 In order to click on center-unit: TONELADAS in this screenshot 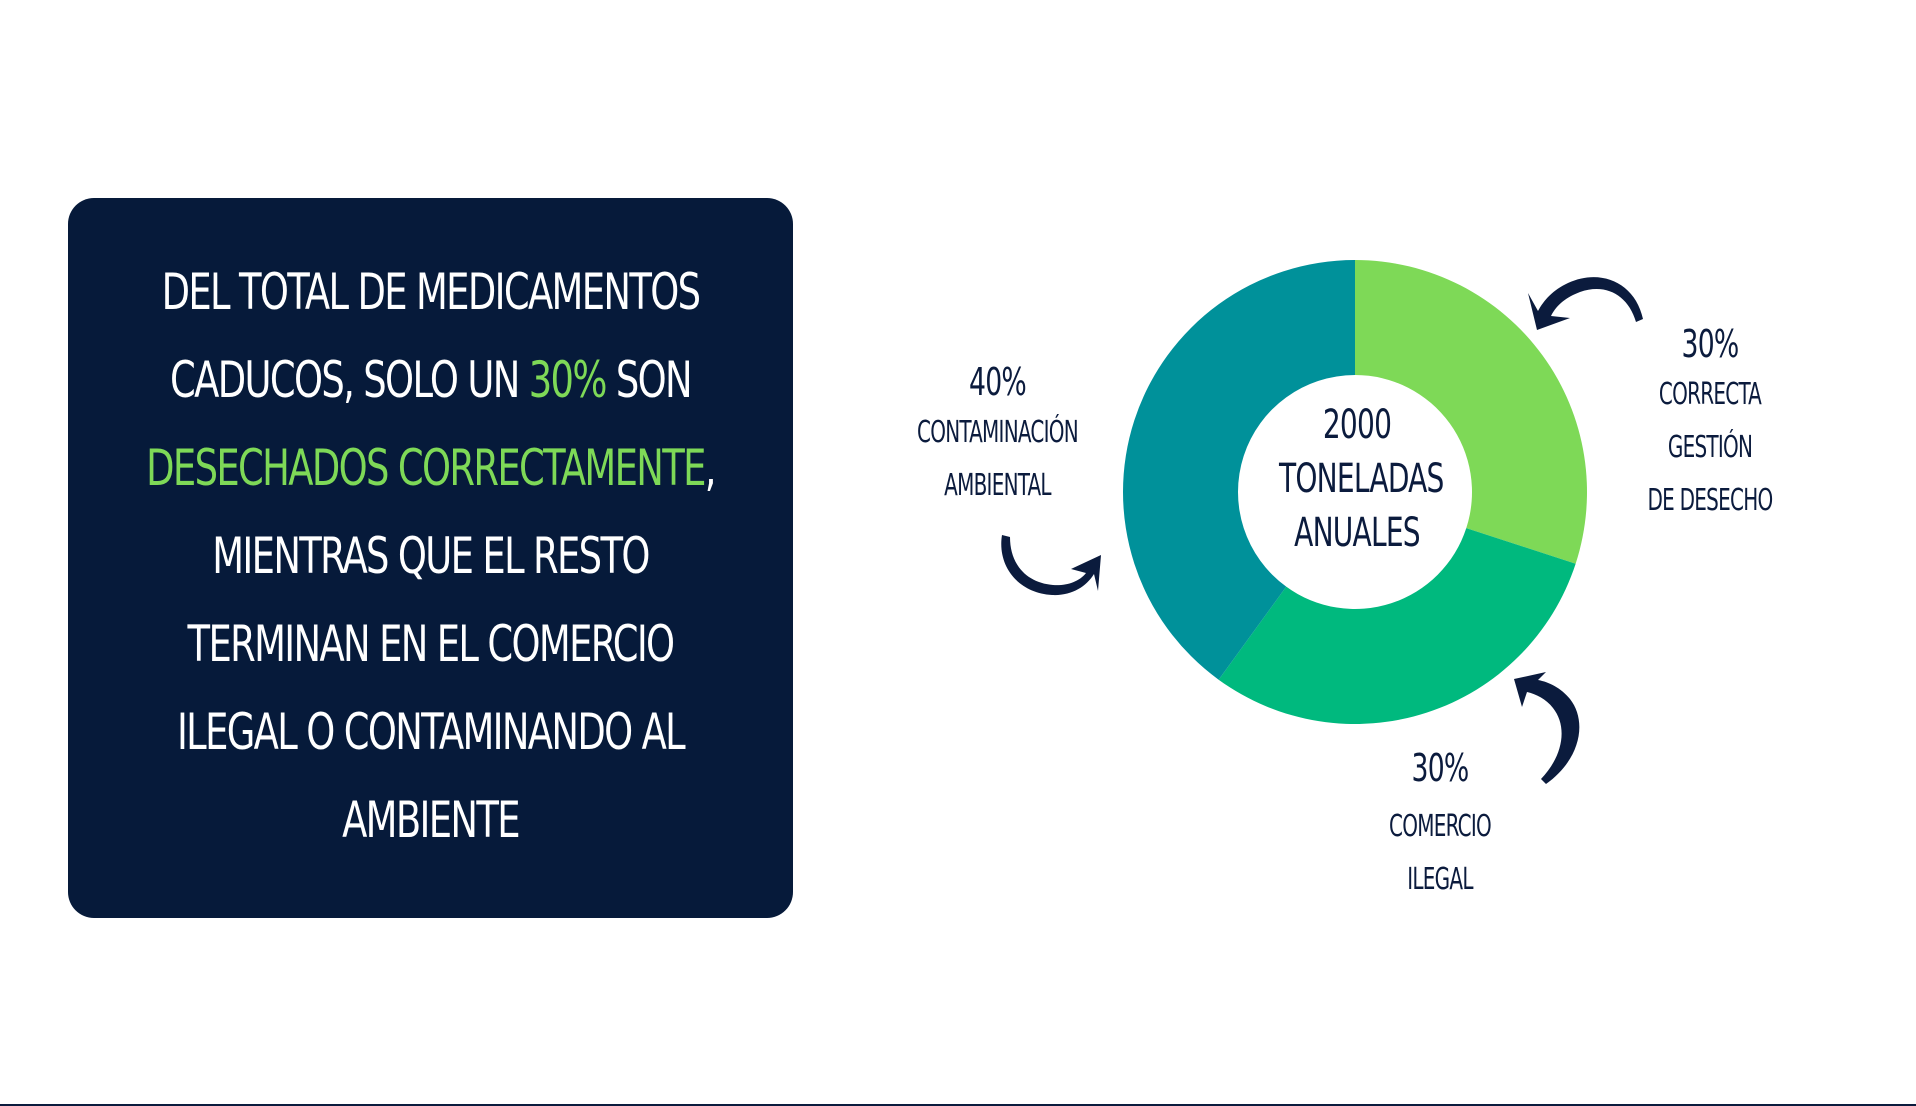, I will do `click(1361, 479)`.